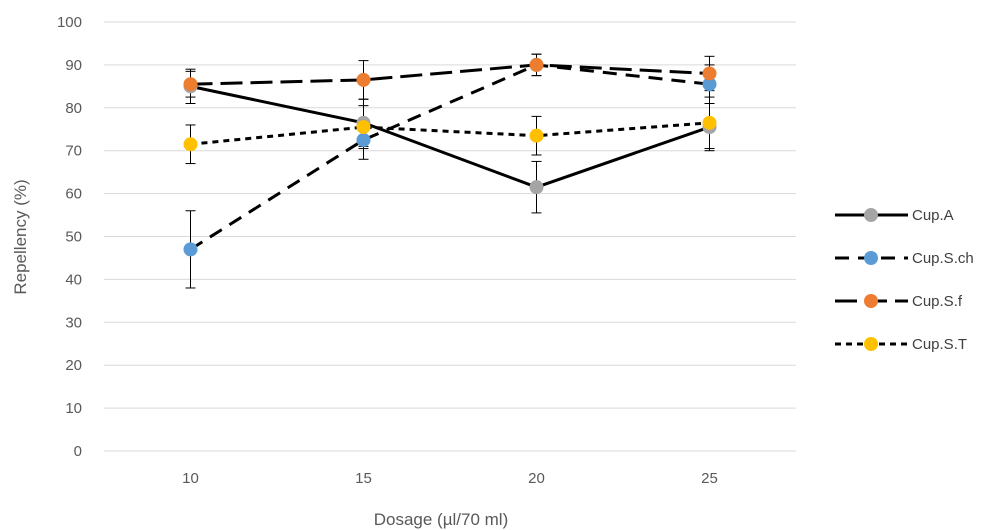 The width and height of the screenshot is (997, 530). What do you see at coordinates (190, 478) in the screenshot?
I see `x-tick-label: 10` at bounding box center [190, 478].